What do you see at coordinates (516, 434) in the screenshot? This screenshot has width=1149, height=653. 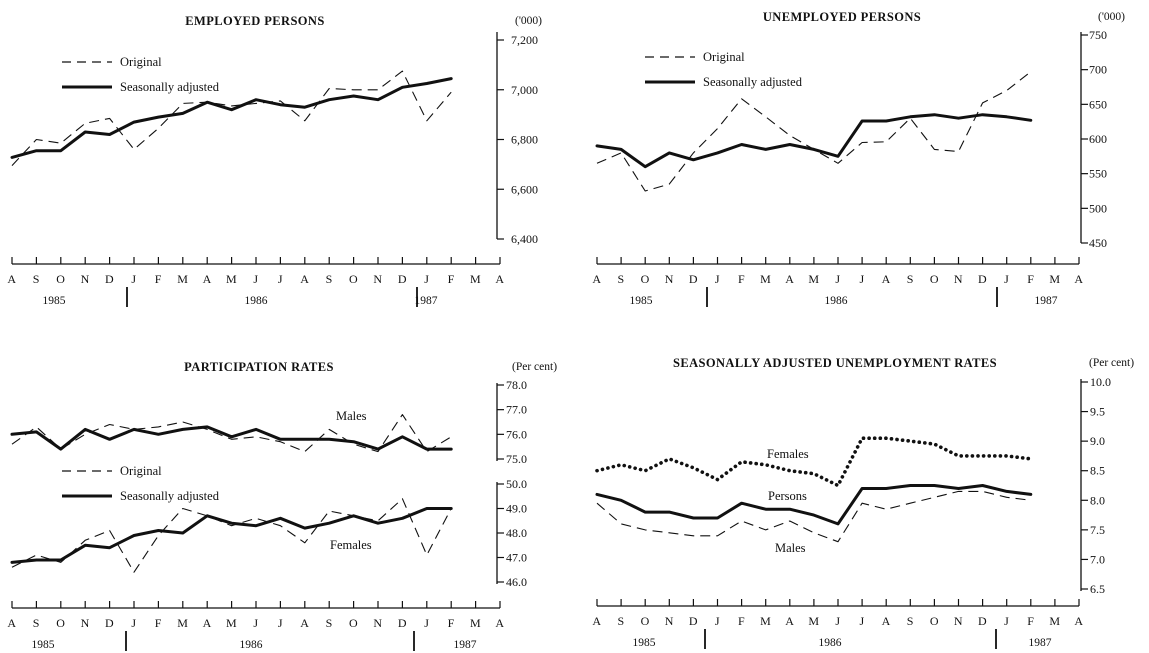 I see `participation-y-tick-label: 76.0` at bounding box center [516, 434].